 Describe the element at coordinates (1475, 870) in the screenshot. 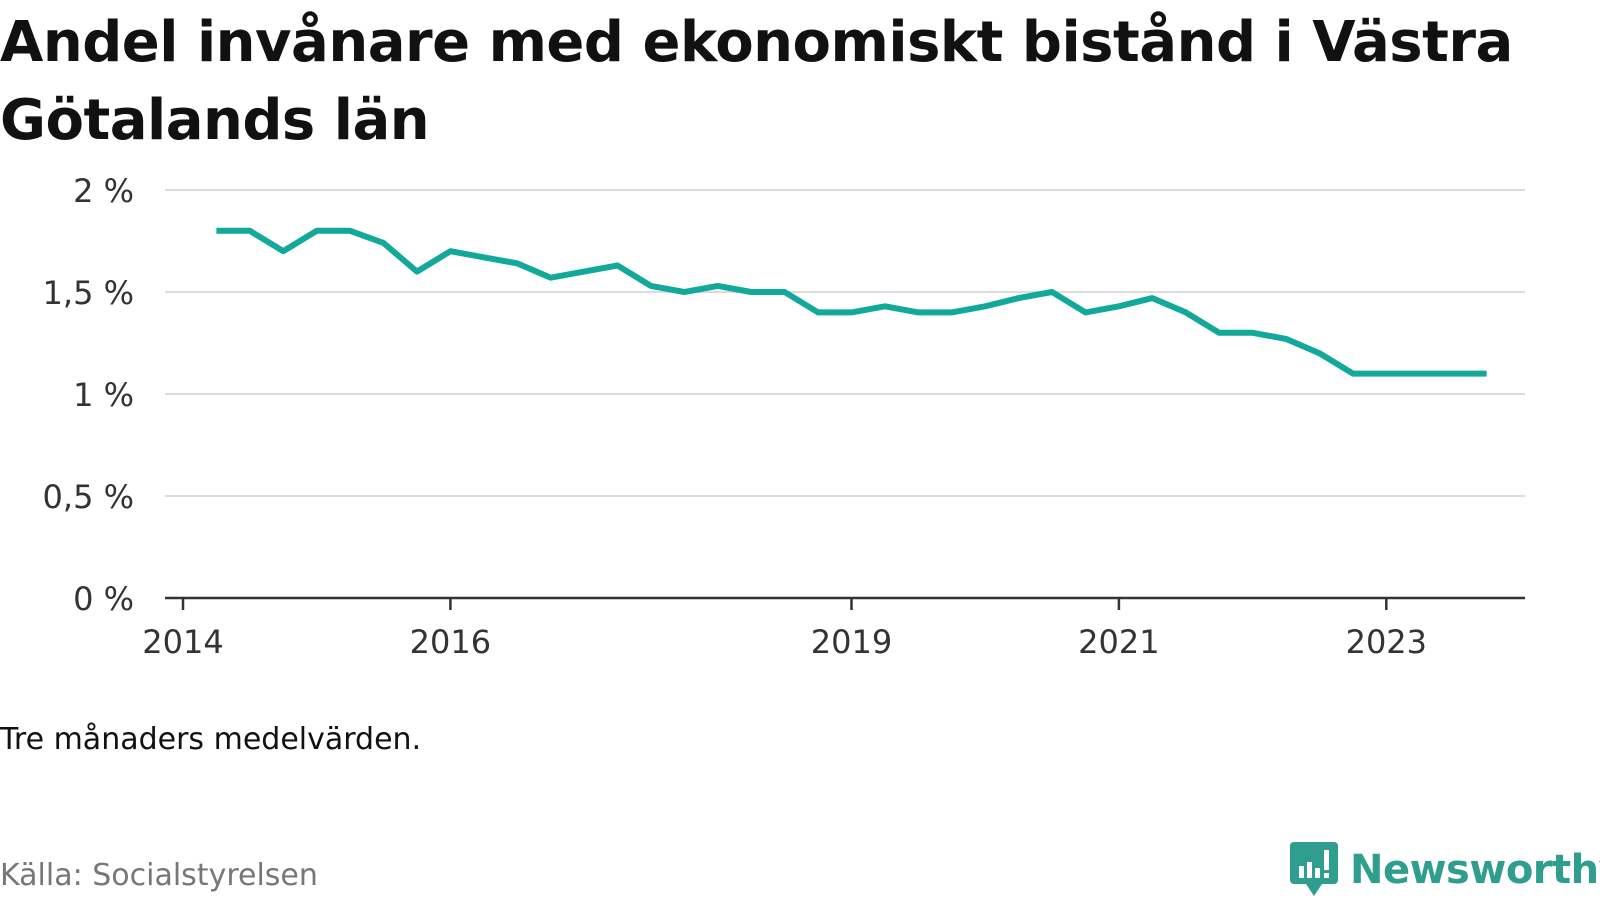

I see `brand-name: Newsworthy` at that location.